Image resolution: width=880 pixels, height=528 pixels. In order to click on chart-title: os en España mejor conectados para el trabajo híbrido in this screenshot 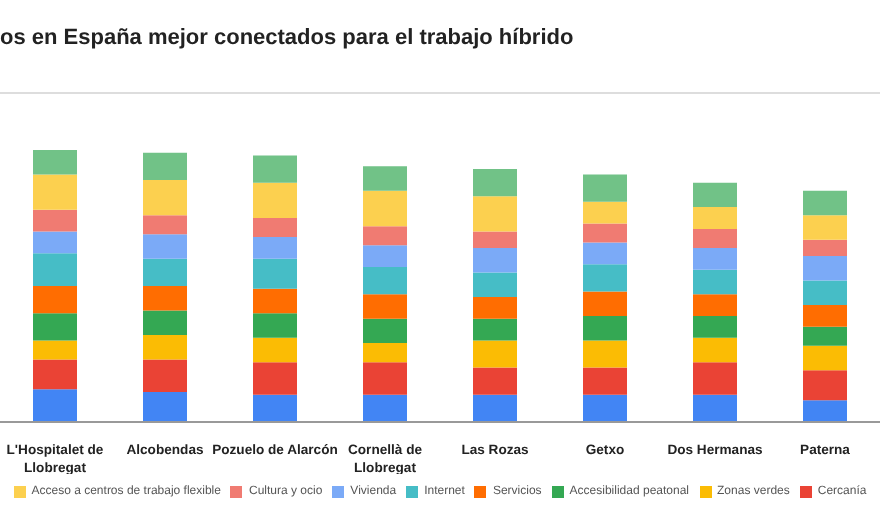, I will do `click(288, 39)`.